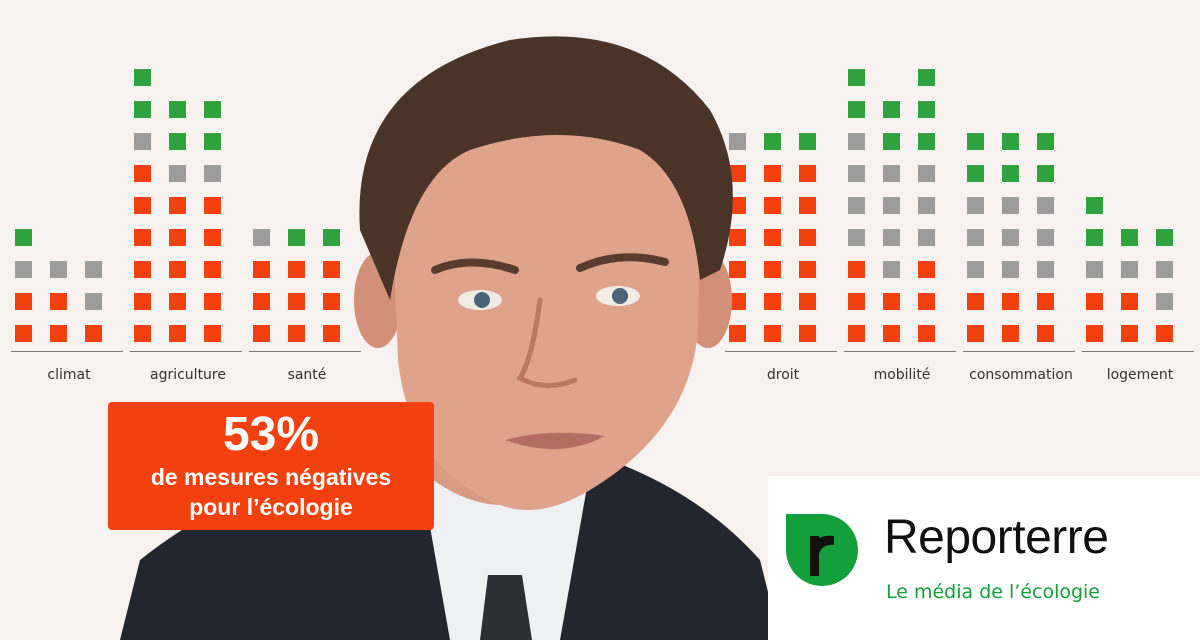  Describe the element at coordinates (271, 477) in the screenshot. I see `stat-line-1: de mesures négatives` at that location.